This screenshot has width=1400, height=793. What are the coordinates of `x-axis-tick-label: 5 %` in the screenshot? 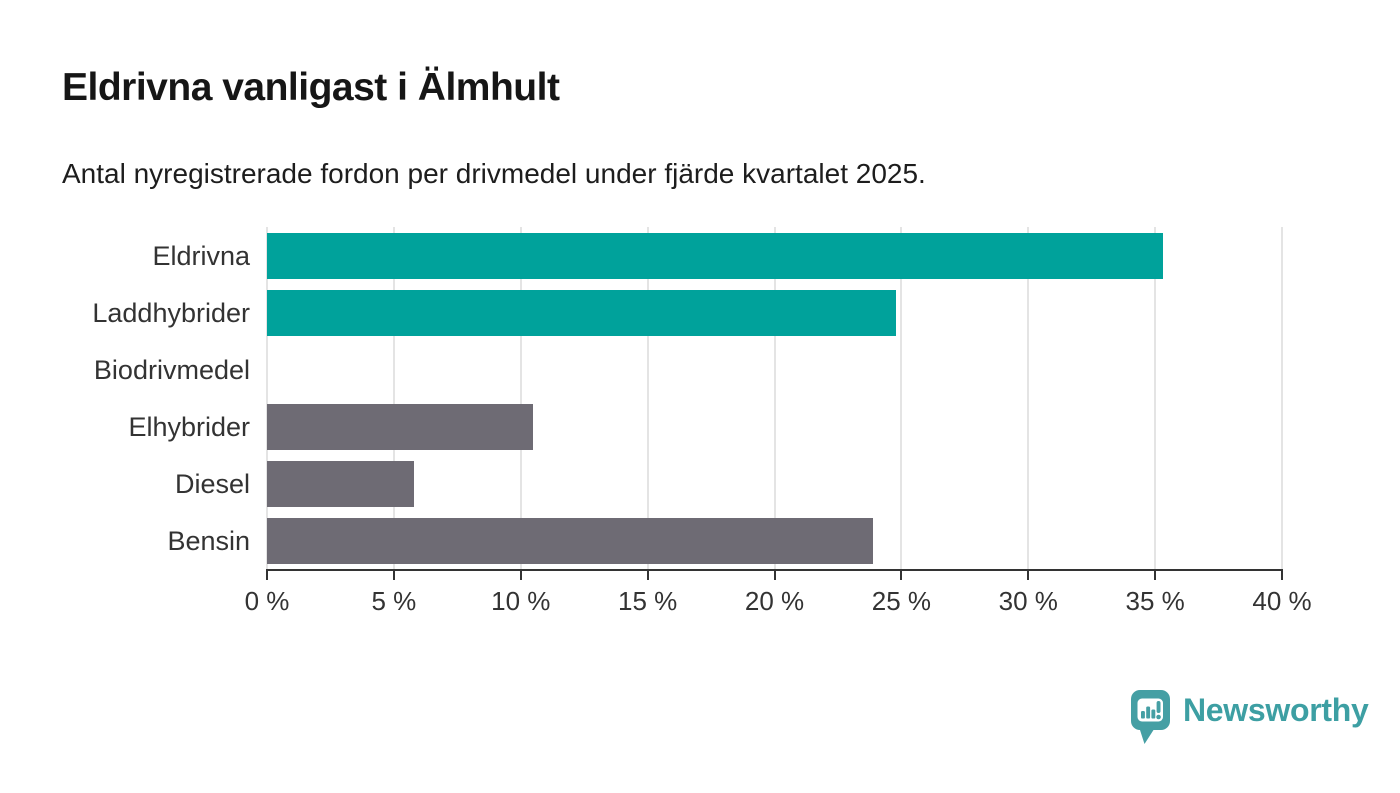 It's located at (394, 601).